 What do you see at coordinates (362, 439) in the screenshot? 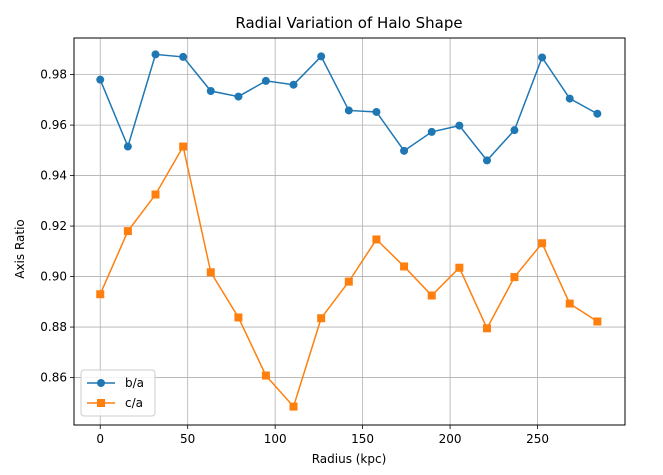
I see `x-tick-label: 150` at bounding box center [362, 439].